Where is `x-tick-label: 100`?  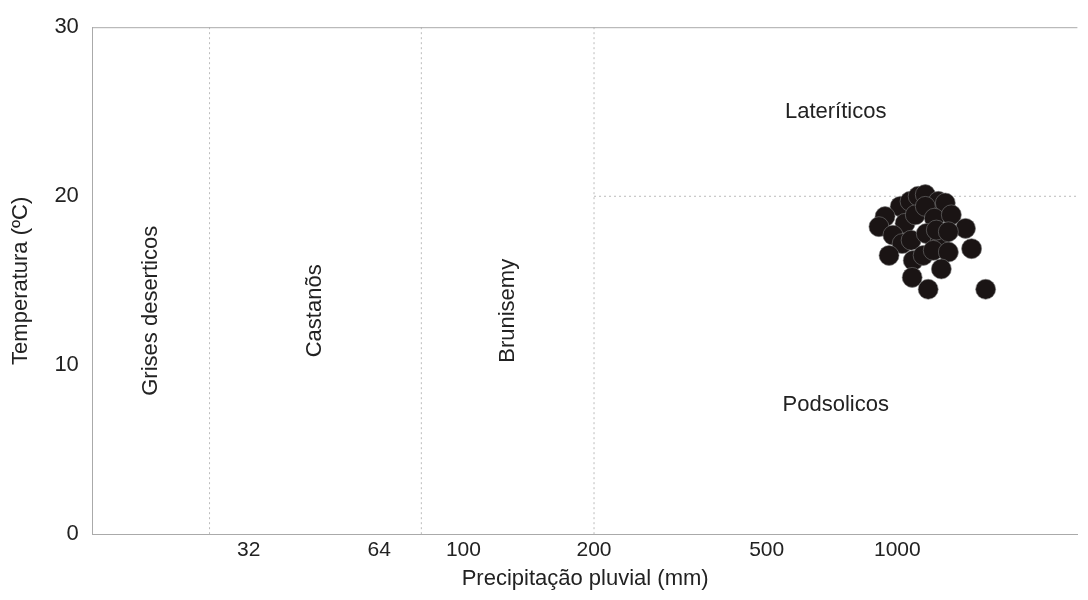
x-tick-label: 100 is located at coordinates (463, 548).